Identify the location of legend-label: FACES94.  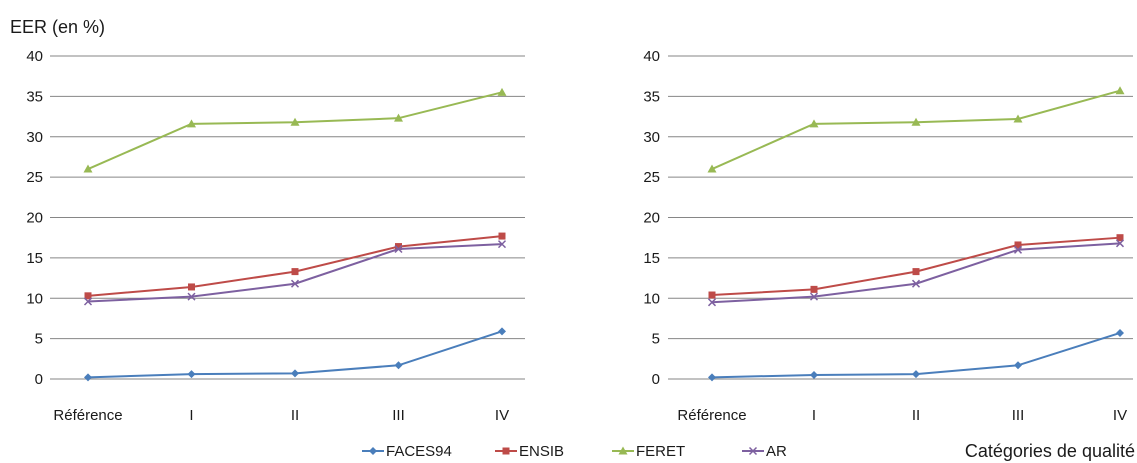
(419, 451).